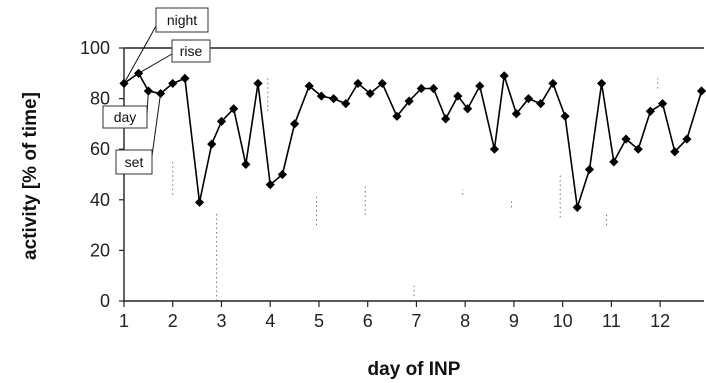 The height and width of the screenshot is (383, 706). I want to click on annotation-label-night: night, so click(182, 20).